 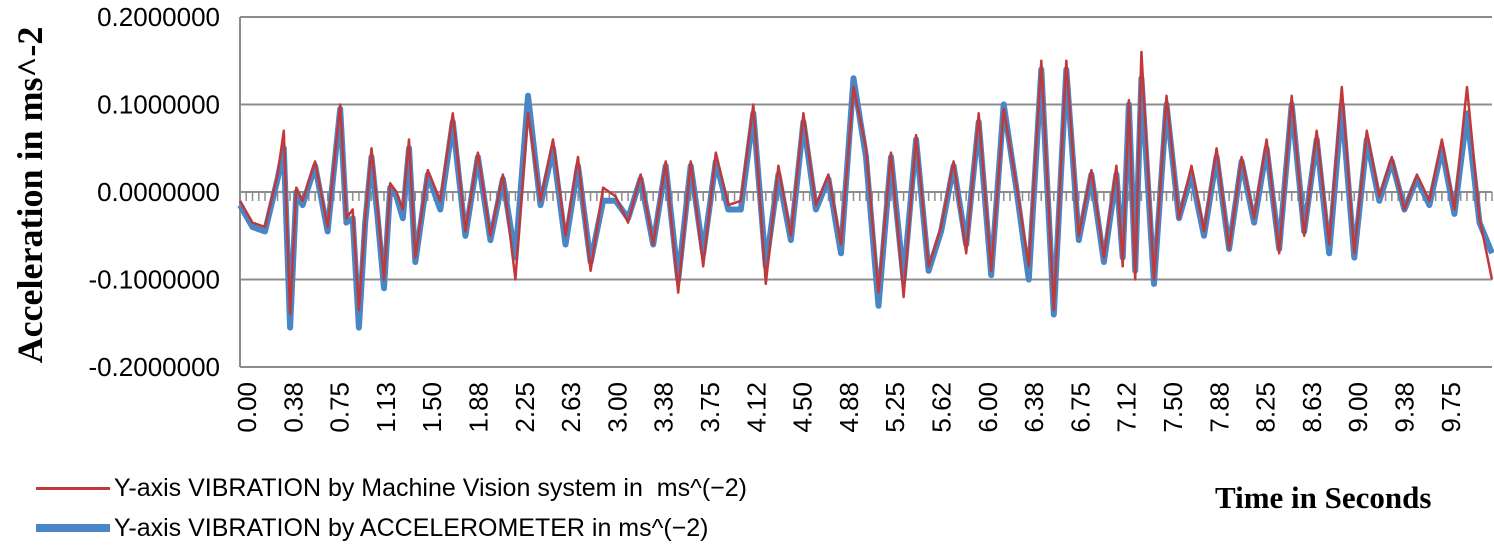 What do you see at coordinates (432, 407) in the screenshot?
I see `x-tick-label: 1.50` at bounding box center [432, 407].